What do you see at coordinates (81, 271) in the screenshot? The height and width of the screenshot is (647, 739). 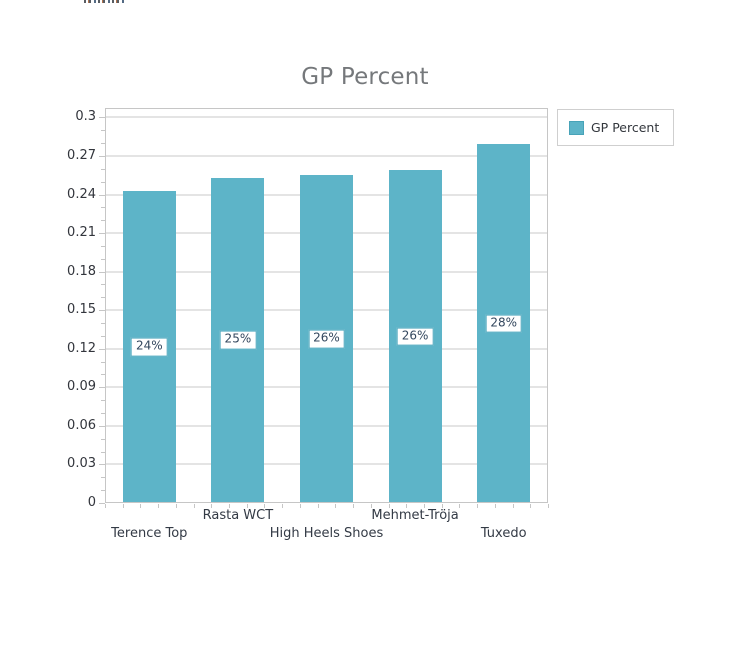 I see `y-axis-label: 0.18` at bounding box center [81, 271].